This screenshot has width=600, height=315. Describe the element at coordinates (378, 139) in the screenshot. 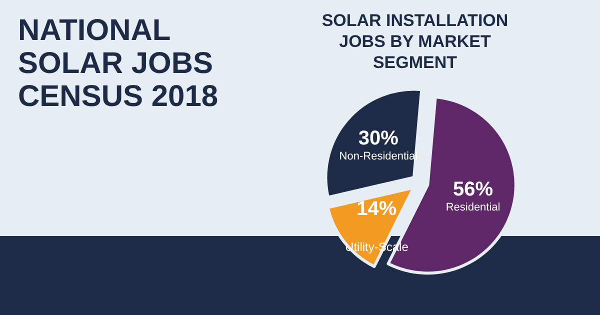

I see `data-label: 30%` at that location.